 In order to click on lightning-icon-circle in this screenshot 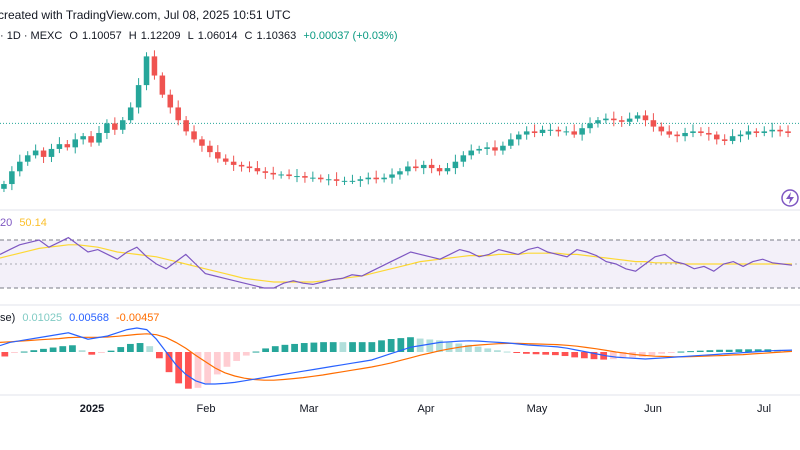, I will do `click(790, 198)`.